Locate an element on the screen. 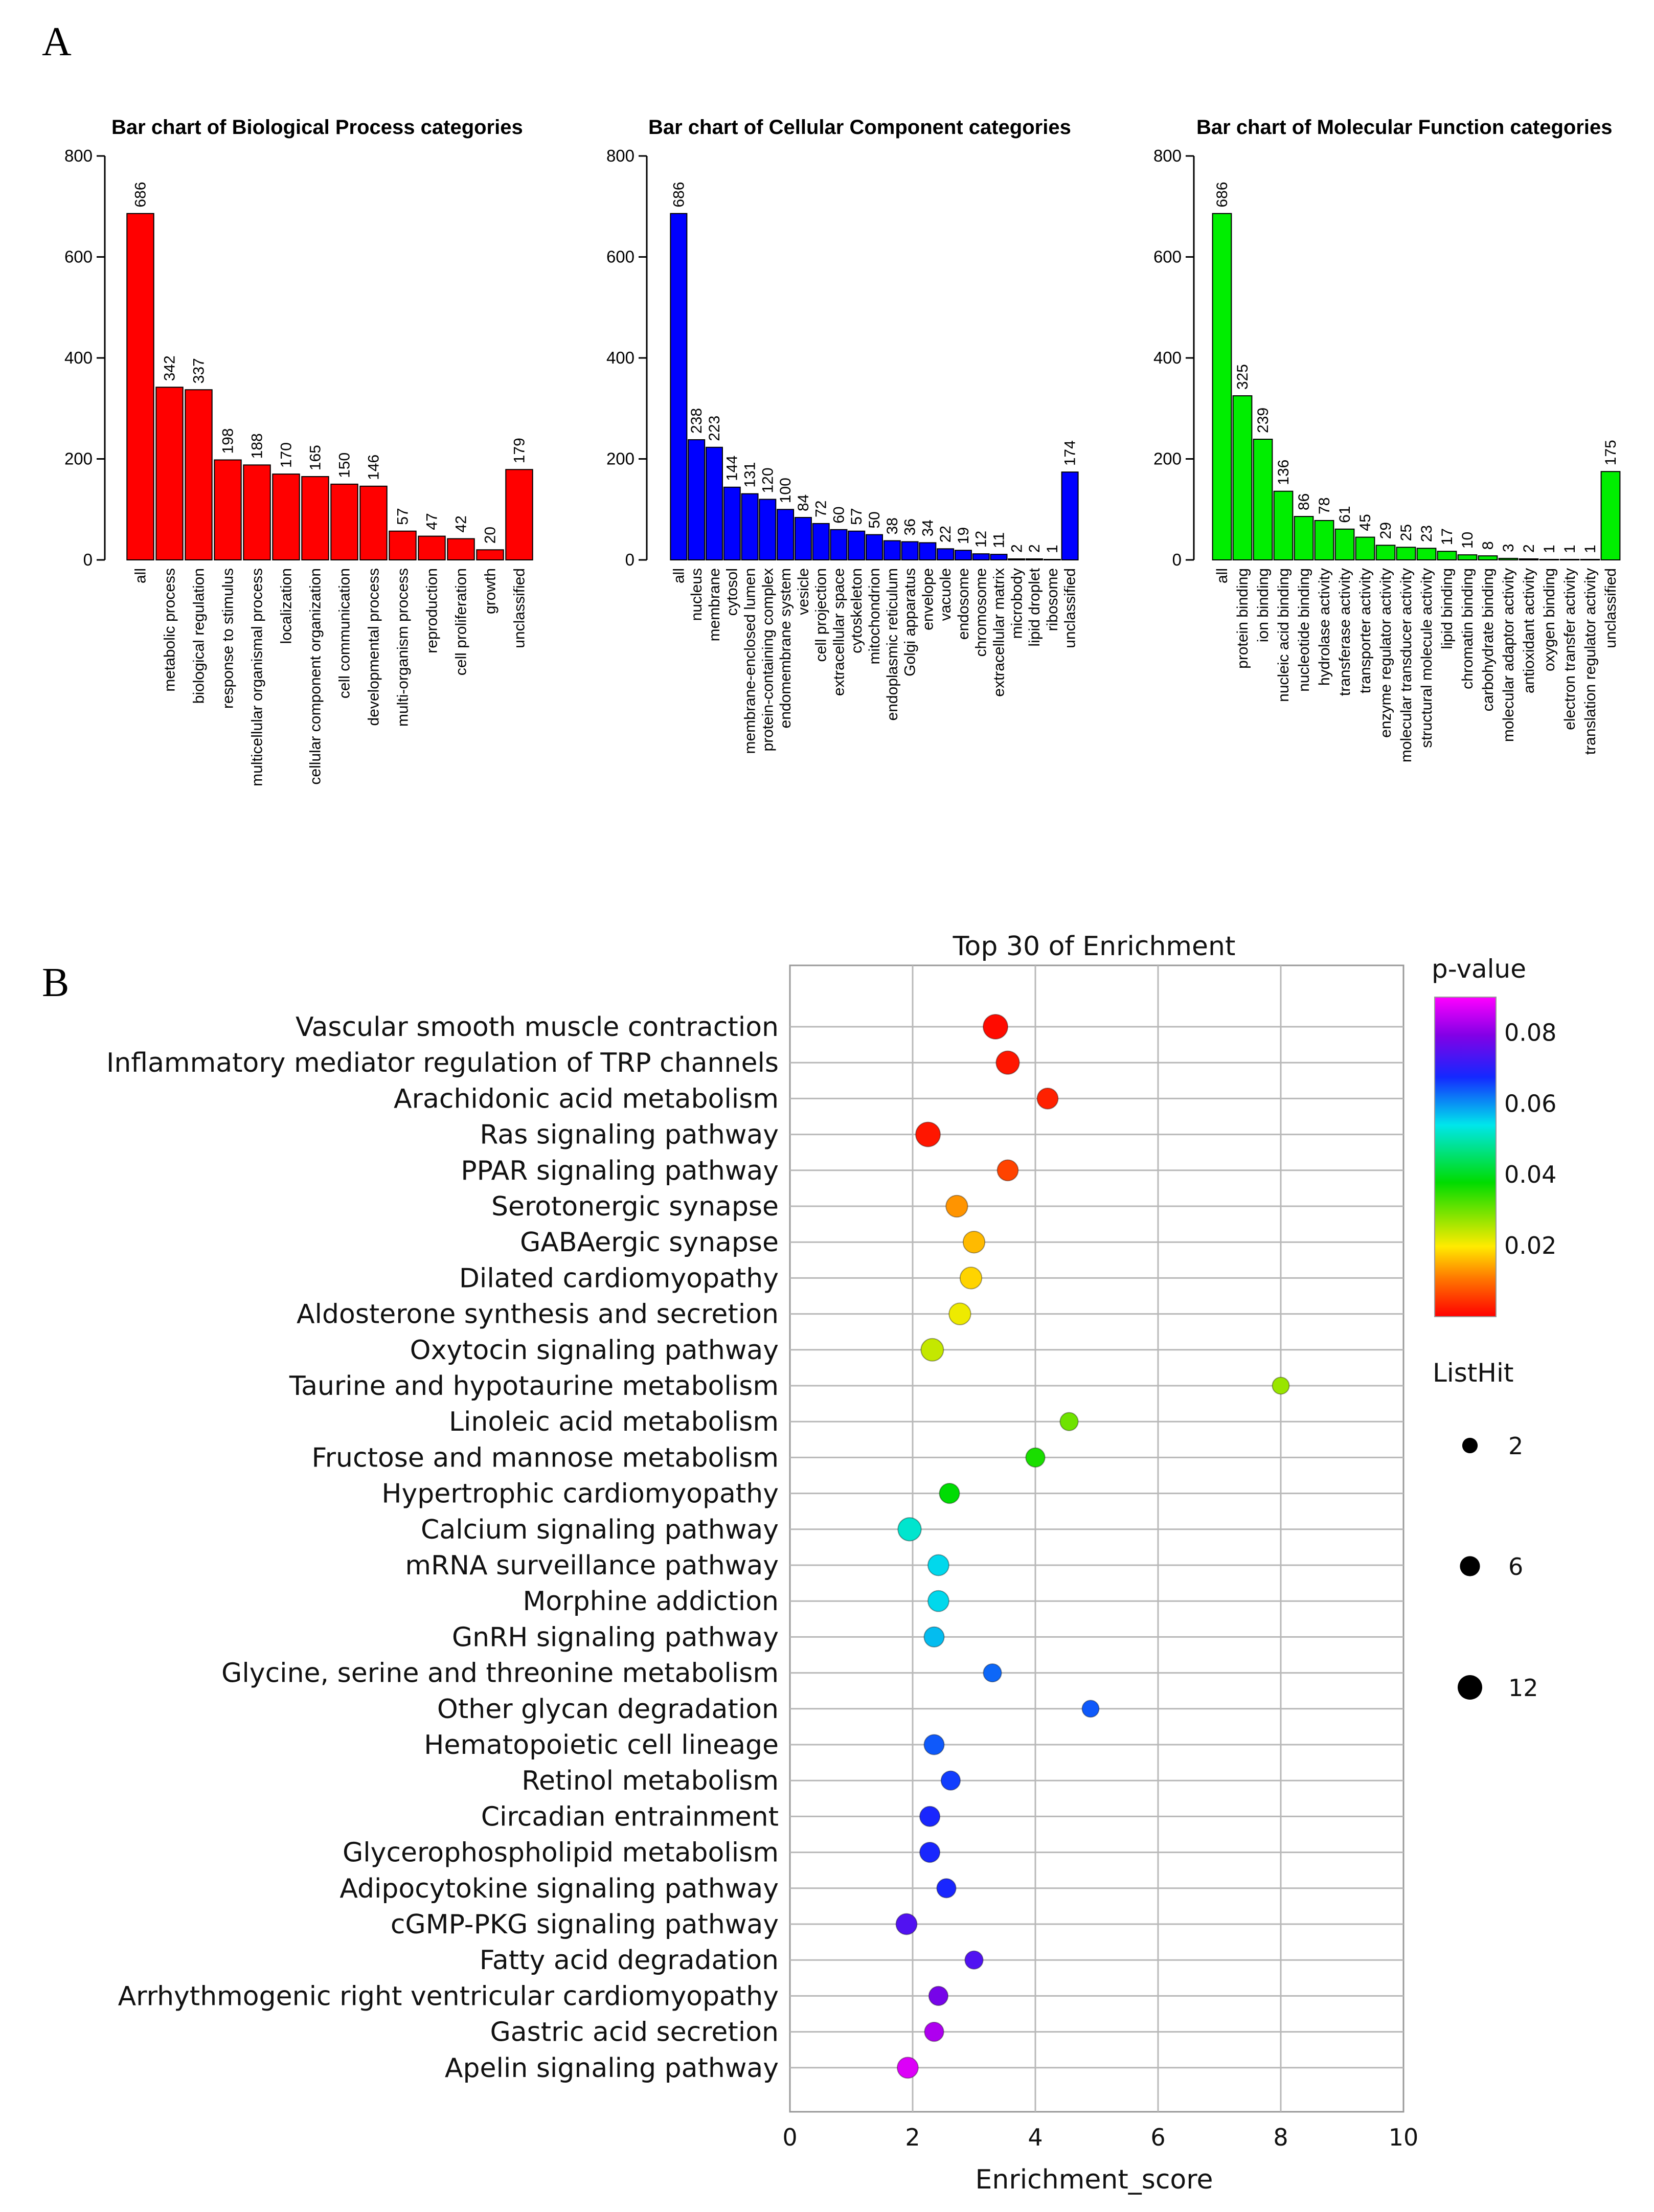 The height and width of the screenshot is (2212, 1654). x-category-label: unclassified is located at coordinates (519, 608).